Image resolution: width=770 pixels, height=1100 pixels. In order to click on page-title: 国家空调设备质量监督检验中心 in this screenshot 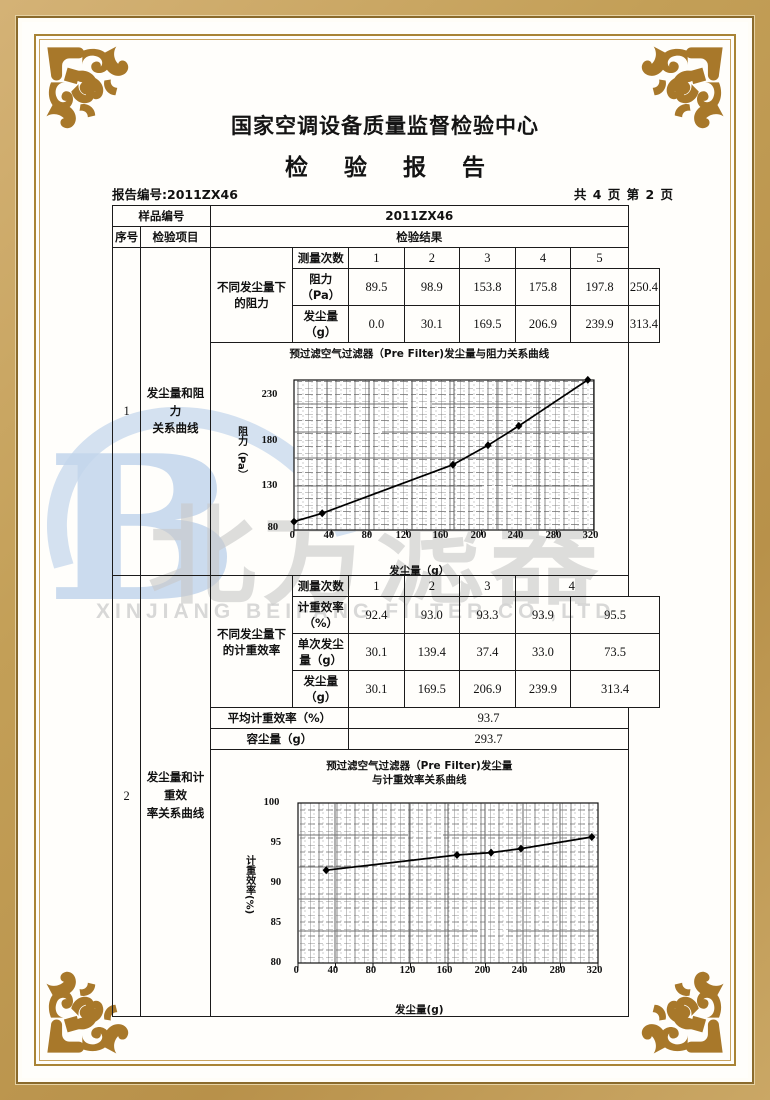, I will do `click(385, 126)`.